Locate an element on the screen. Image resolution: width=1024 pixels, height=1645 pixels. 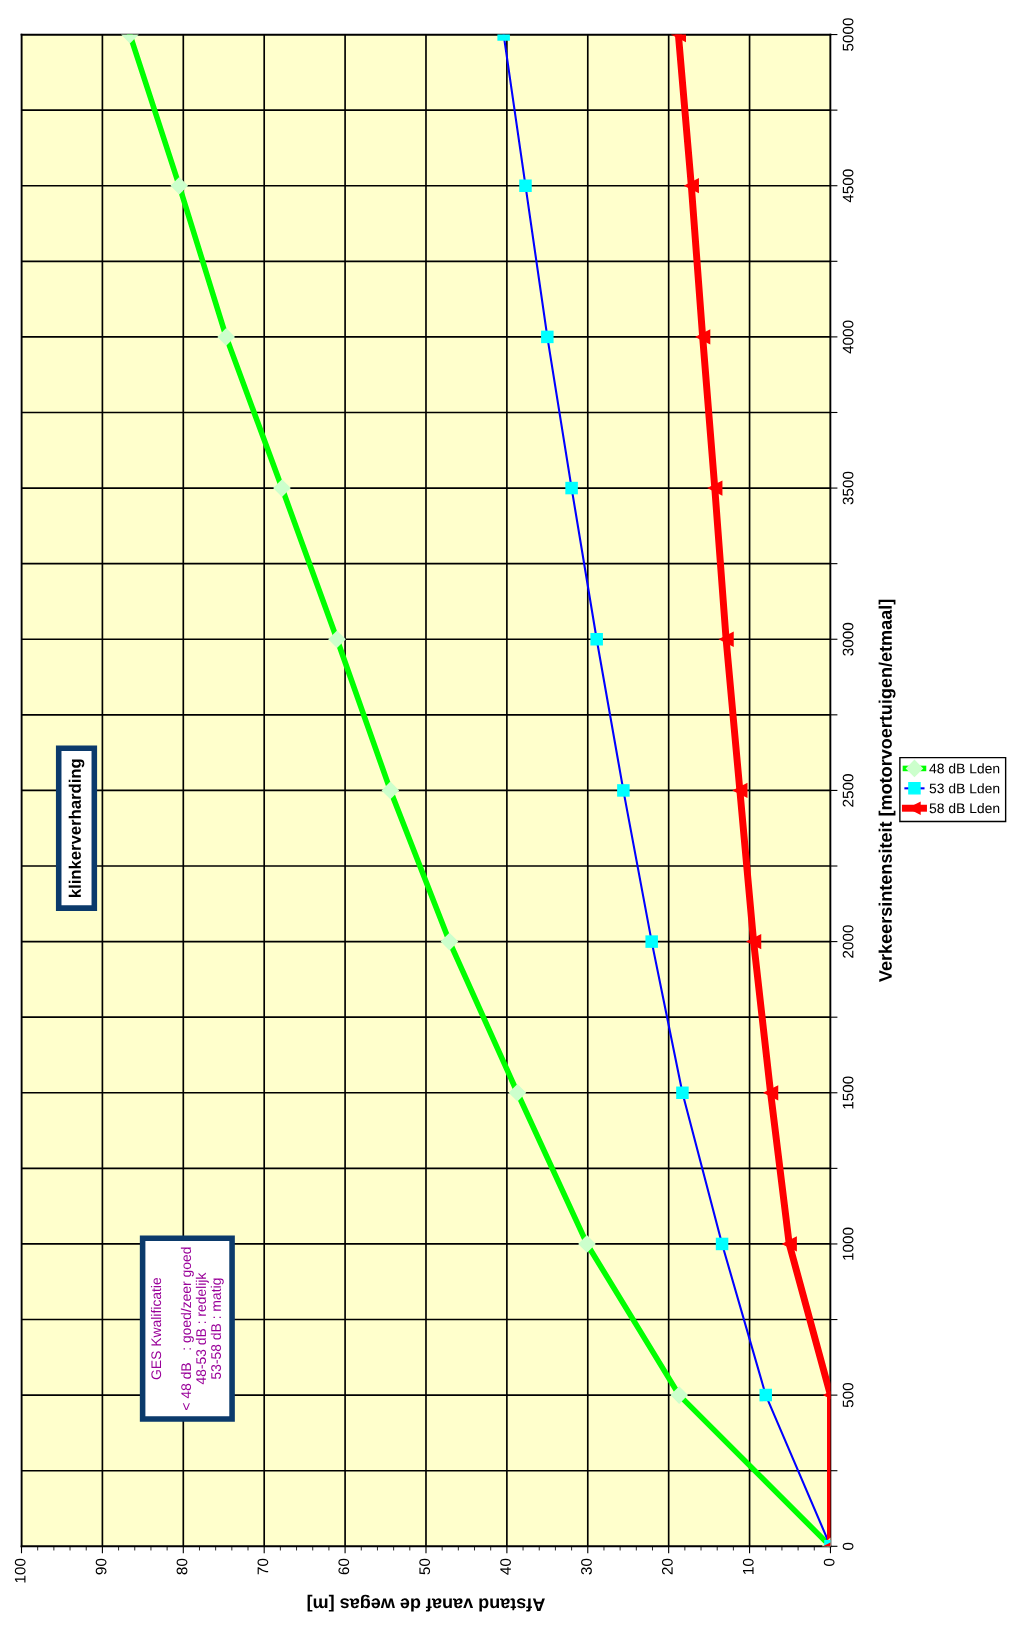
y-tick-label: 1500 is located at coordinates (848, 1092).